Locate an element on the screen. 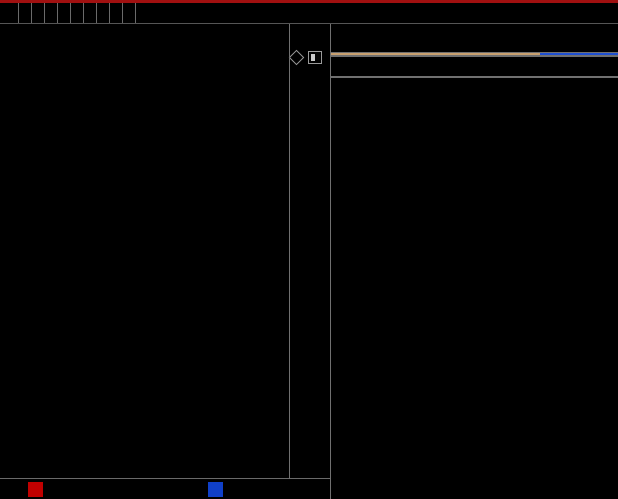 The width and height of the screenshot is (618, 499). toolbar-button-f10 is located at coordinates (90, 13).